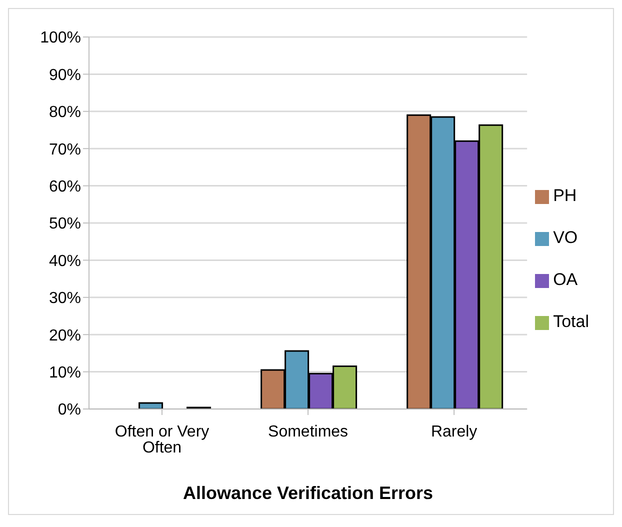 This screenshot has height=527, width=622. I want to click on x-axis-title: Allowance Verification Errors, so click(308, 493).